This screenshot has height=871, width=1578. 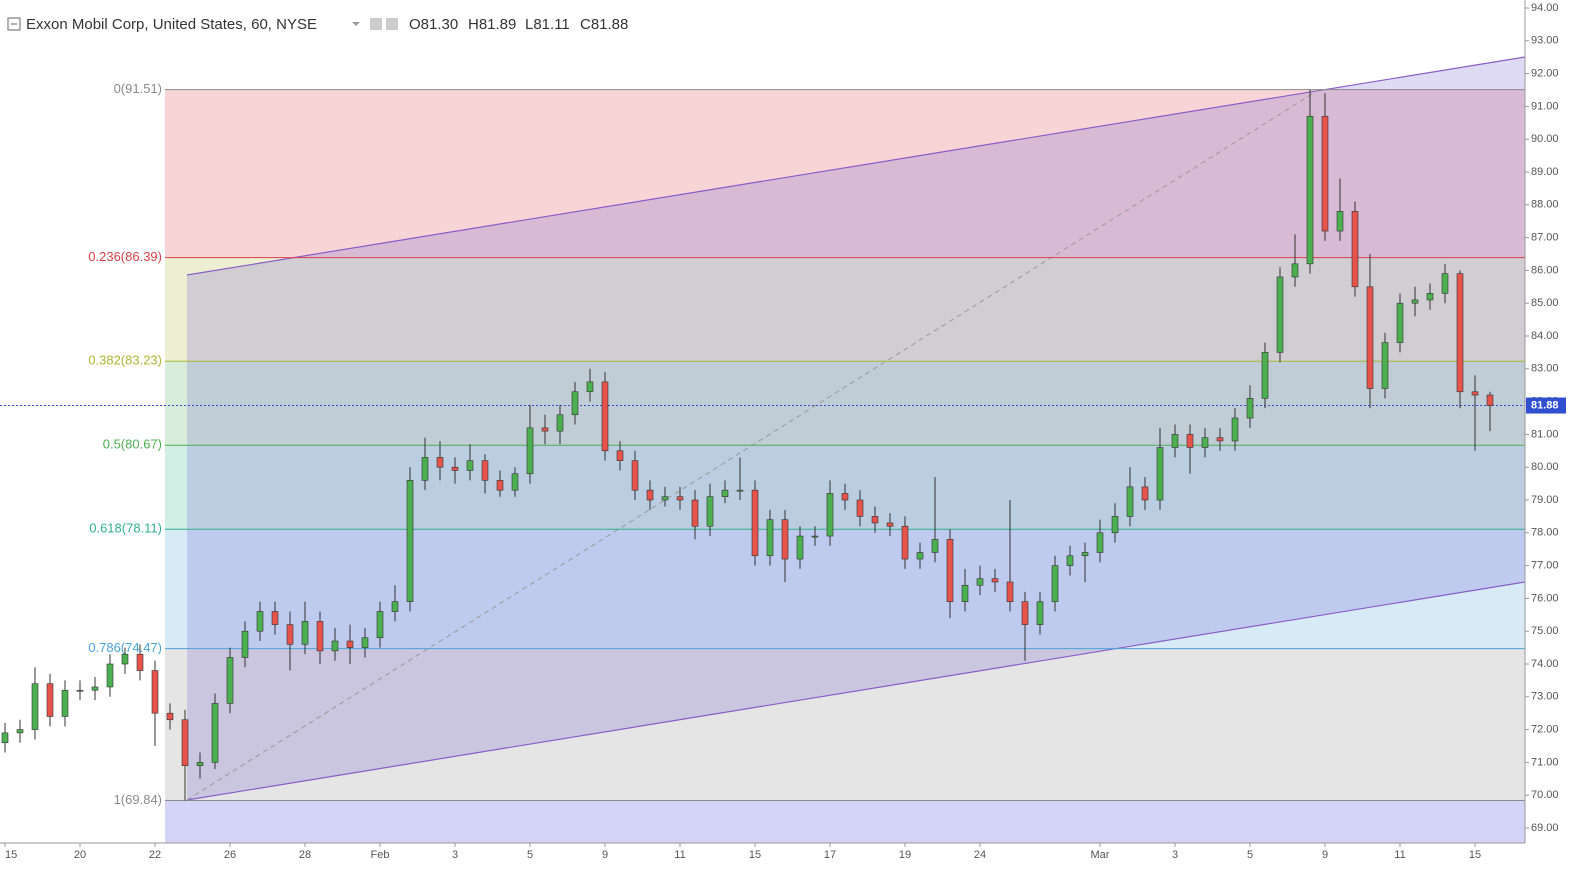 I want to click on x-tick-label: 17, so click(x=830, y=855).